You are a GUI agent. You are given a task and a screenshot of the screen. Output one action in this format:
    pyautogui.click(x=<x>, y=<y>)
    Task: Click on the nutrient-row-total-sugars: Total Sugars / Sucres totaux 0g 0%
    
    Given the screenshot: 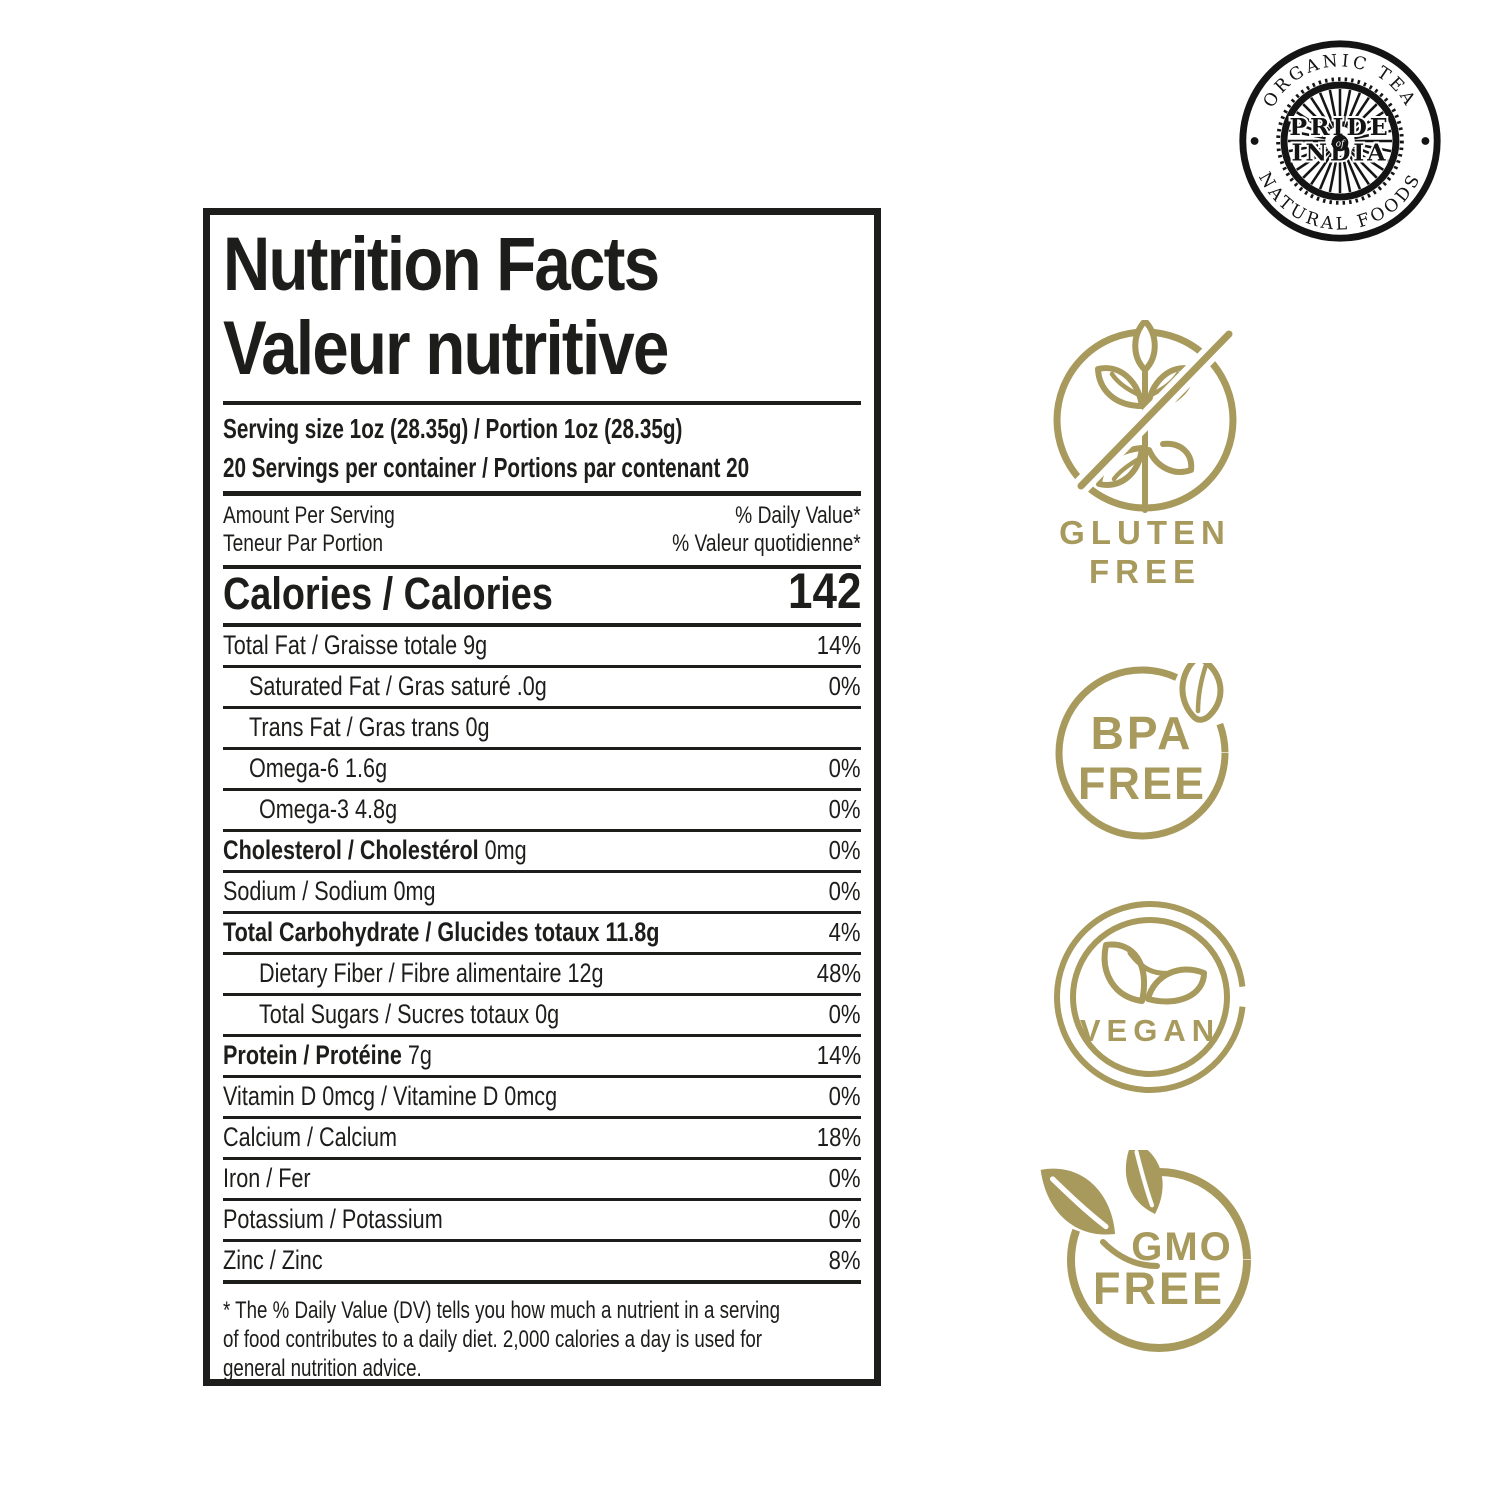 What is the action you would take?
    pyautogui.click(x=560, y=1014)
    